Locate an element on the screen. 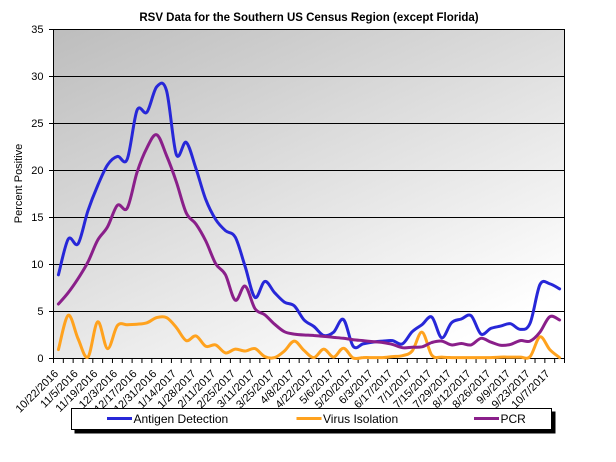  svg-text: 0 is located at coordinates (40, 359).